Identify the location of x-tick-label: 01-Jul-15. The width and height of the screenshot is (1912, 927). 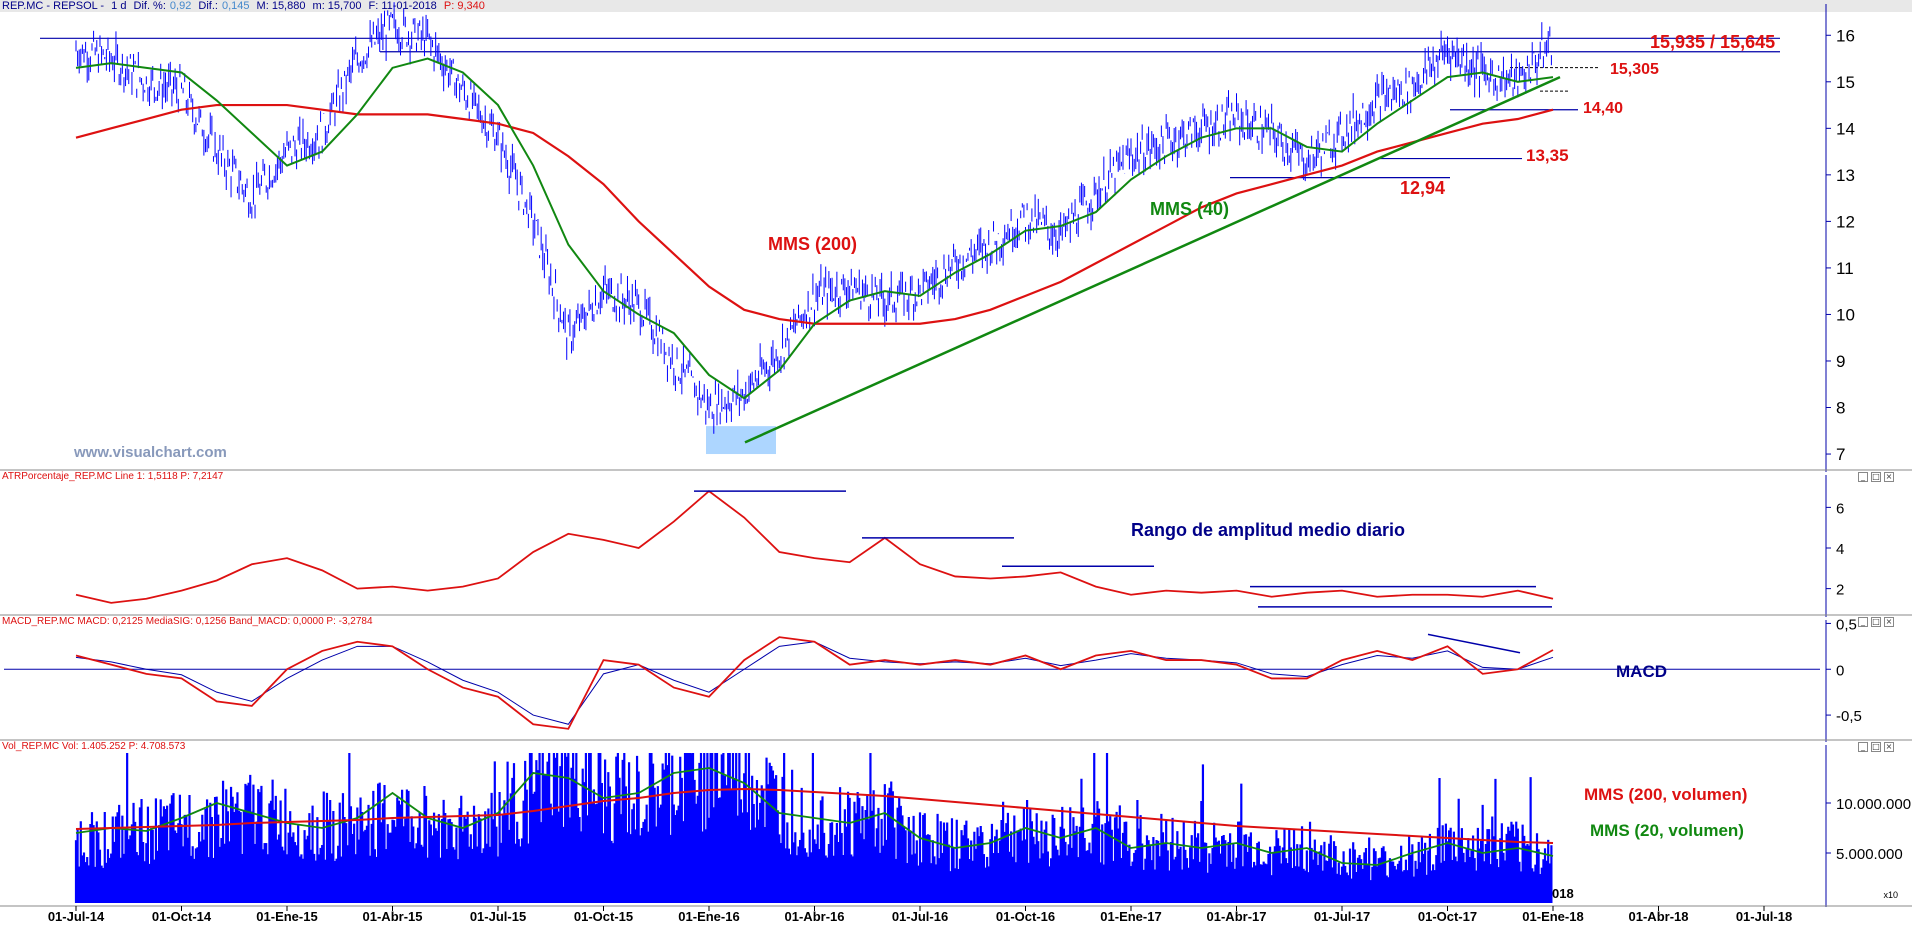
(498, 915).